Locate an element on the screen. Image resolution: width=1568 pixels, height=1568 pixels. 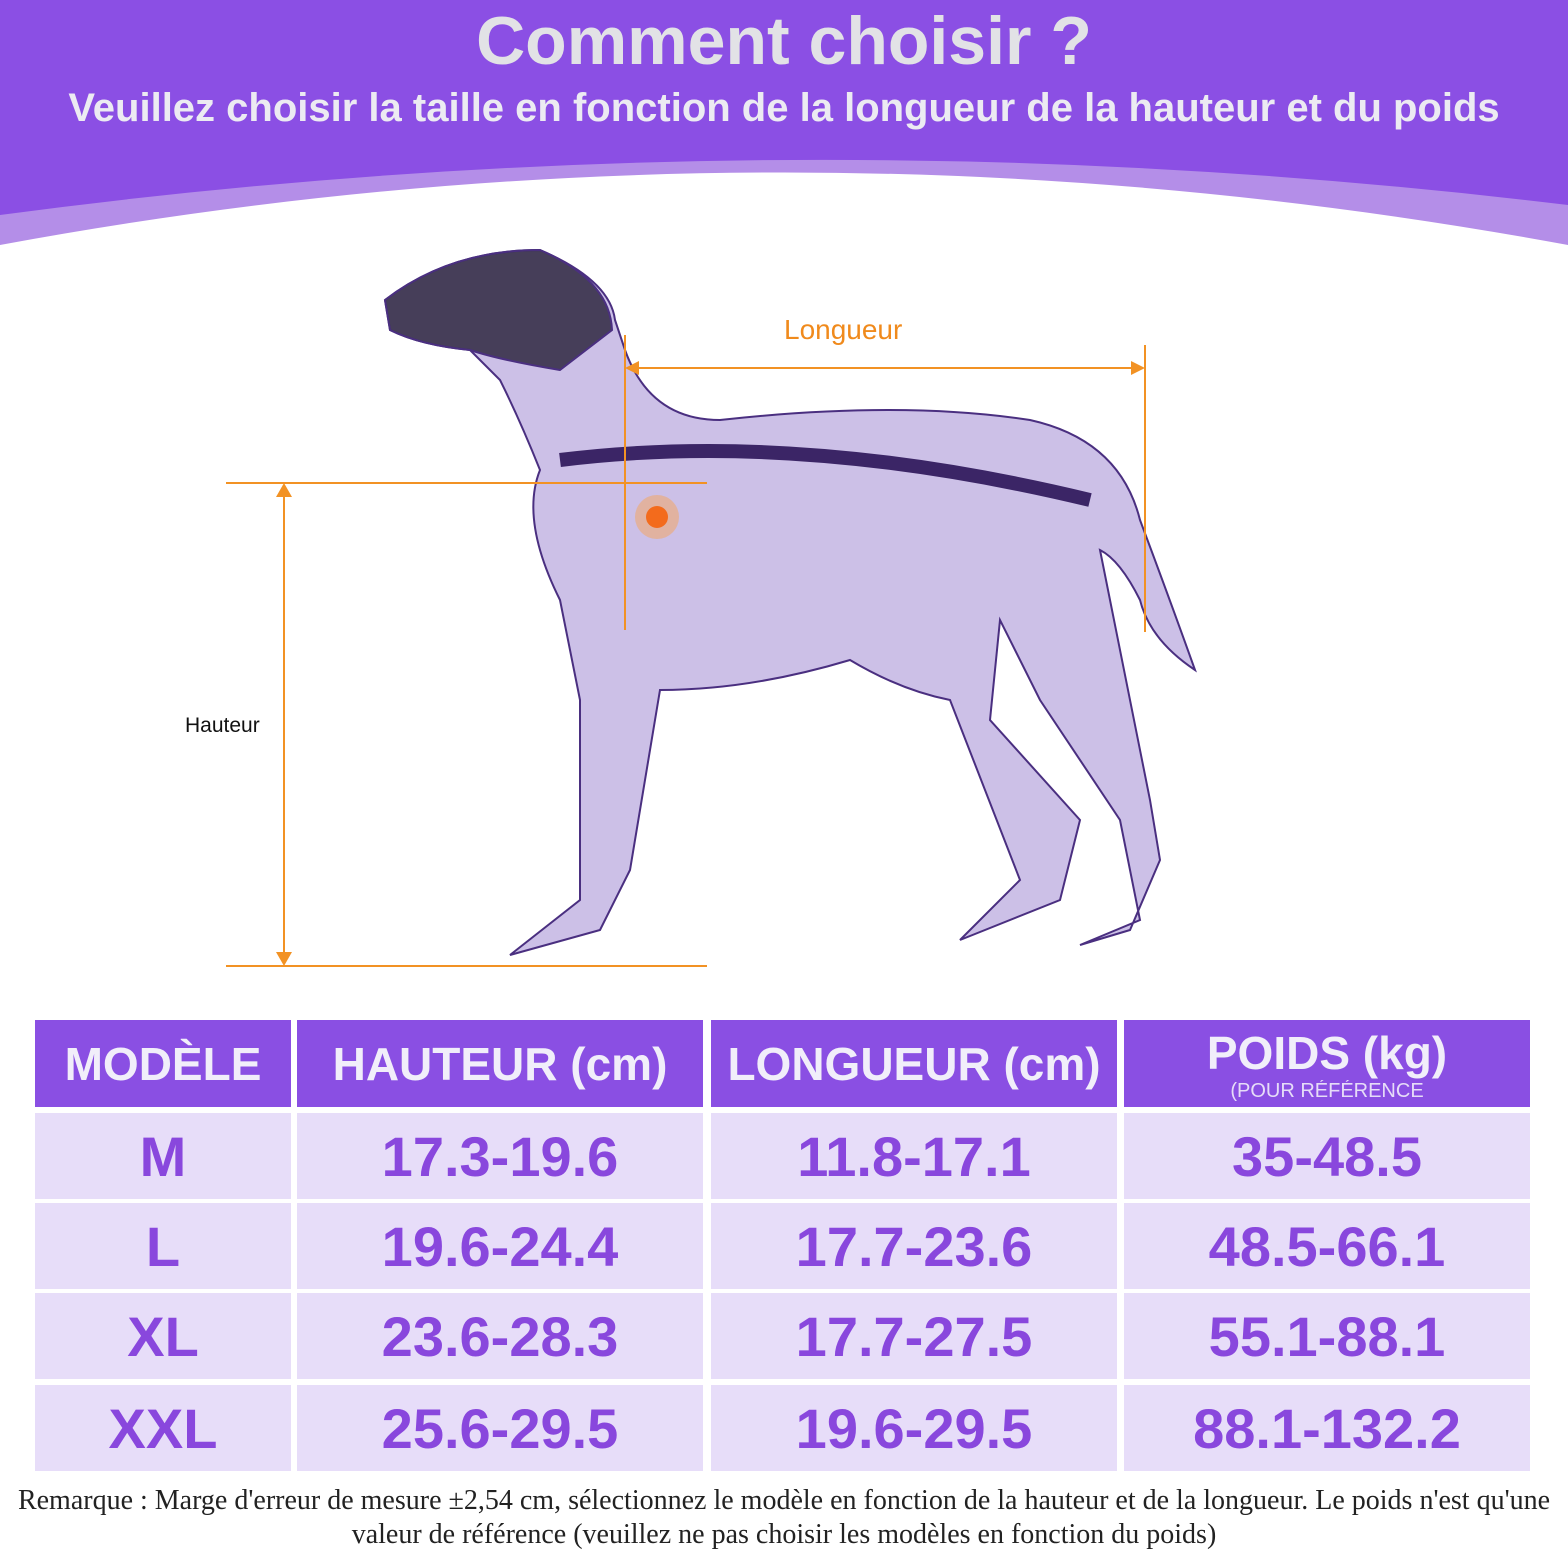
cell-text: 23.6-28.3 is located at coordinates (500, 1336).